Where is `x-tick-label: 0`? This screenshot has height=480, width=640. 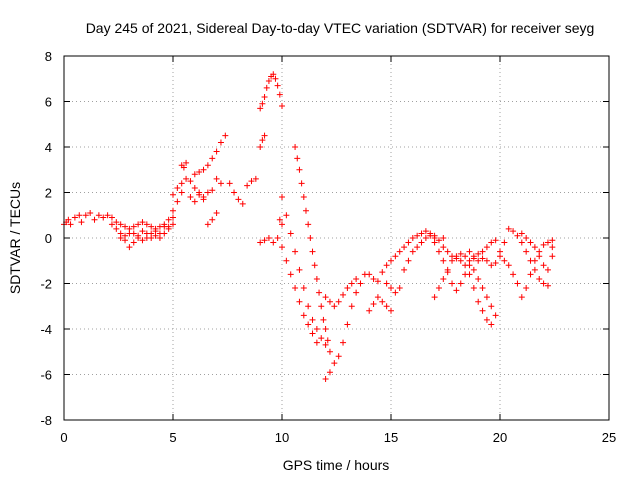
x-tick-label: 0 is located at coordinates (63, 437).